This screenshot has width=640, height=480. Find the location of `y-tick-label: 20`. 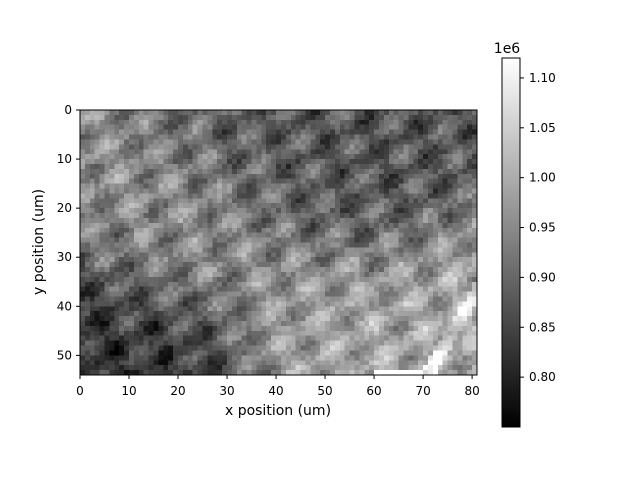

y-tick-label: 20 is located at coordinates (64, 208).